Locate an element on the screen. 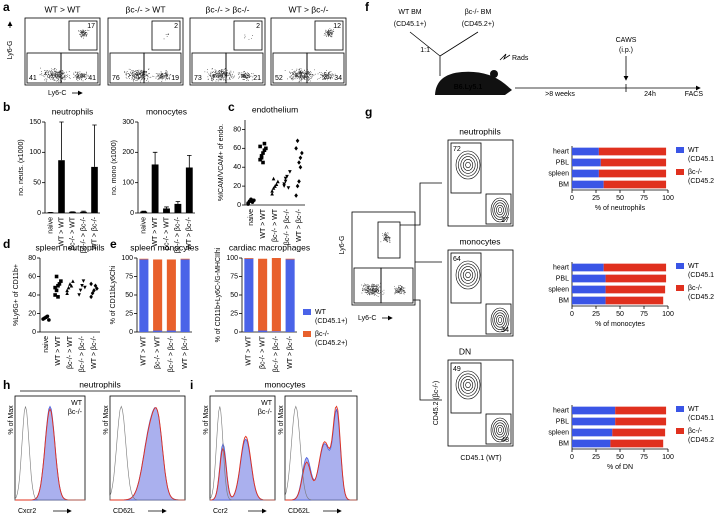 Image resolution: width=714 pixels, height=518 pixels. recipient-label: B6.Ly5.1 is located at coordinates (468, 87).